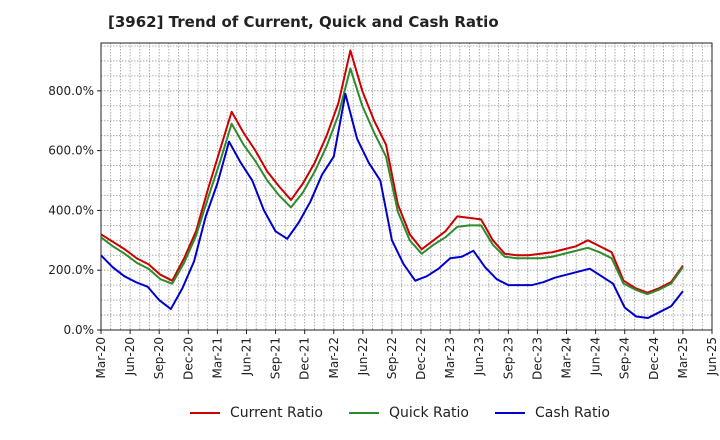  What do you see at coordinates (101, 357) in the screenshot?
I see `x-tick-label: Mar-20` at bounding box center [101, 357].